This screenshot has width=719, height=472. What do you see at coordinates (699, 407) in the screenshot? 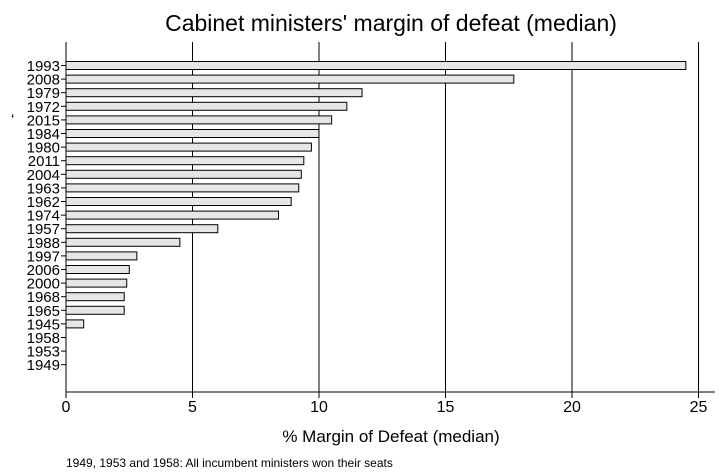
I see `x-tick-label-25: 25` at bounding box center [699, 407].